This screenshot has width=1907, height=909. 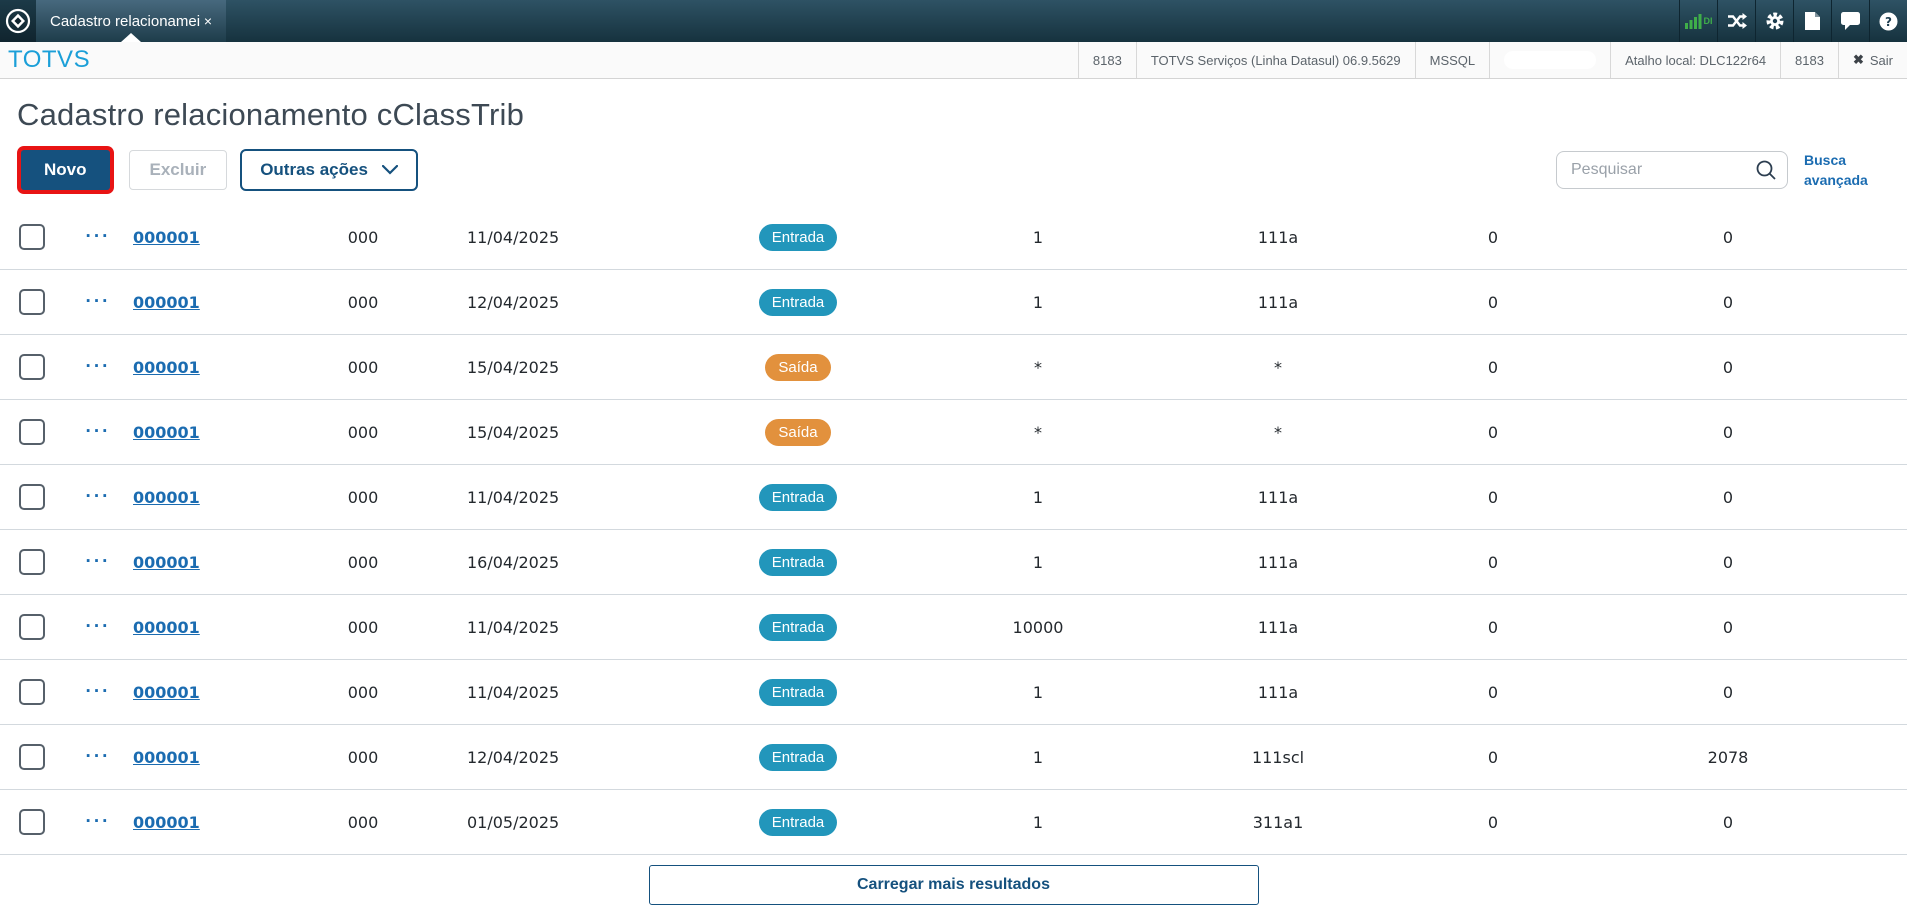 I want to click on search-area: Busca avançada, so click(x=1723, y=170).